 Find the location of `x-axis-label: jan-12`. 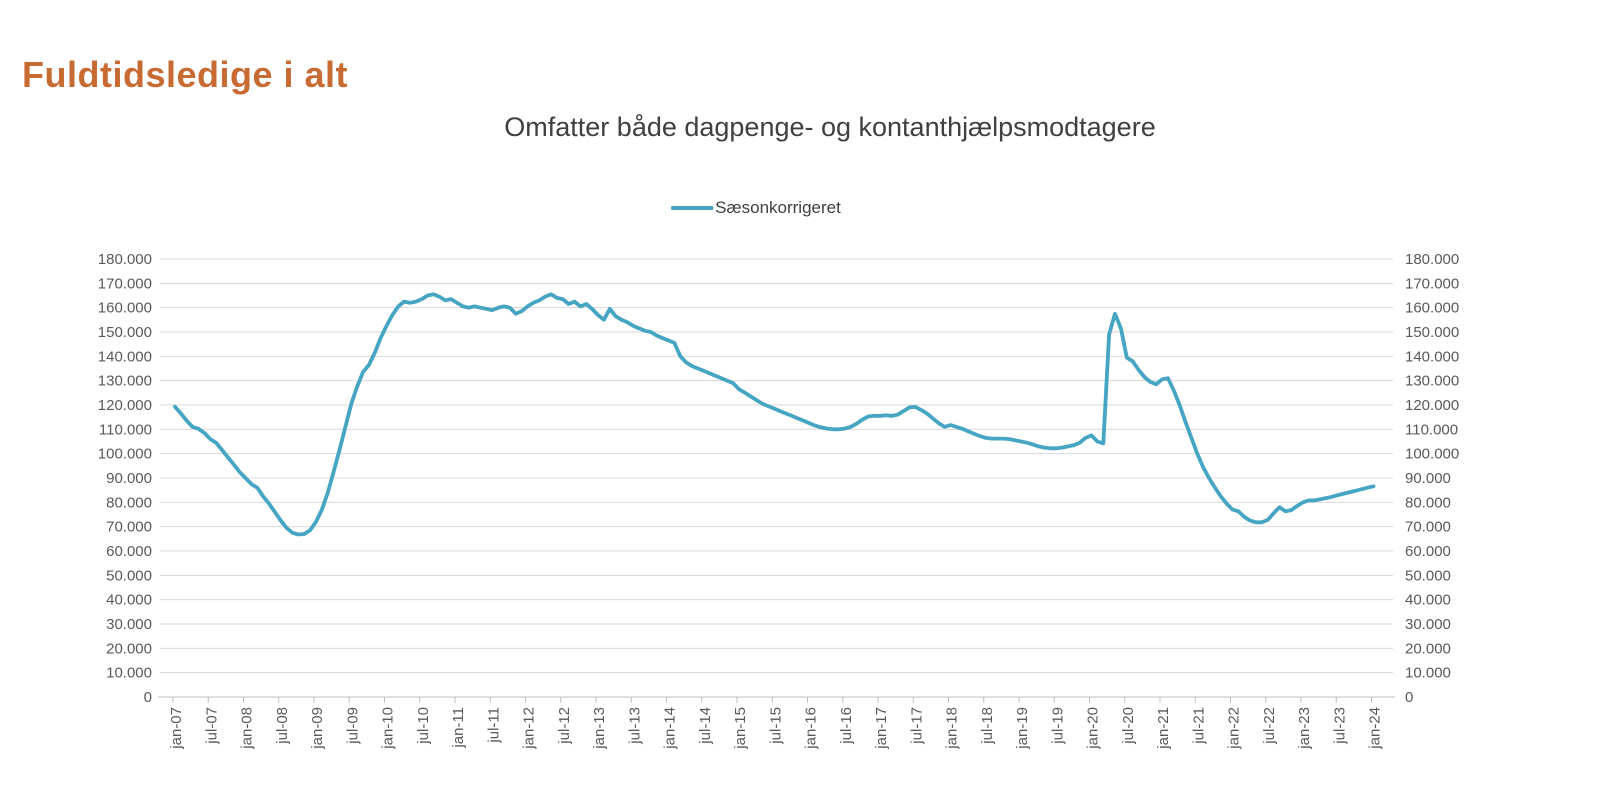

x-axis-label: jan-12 is located at coordinates (529, 728).